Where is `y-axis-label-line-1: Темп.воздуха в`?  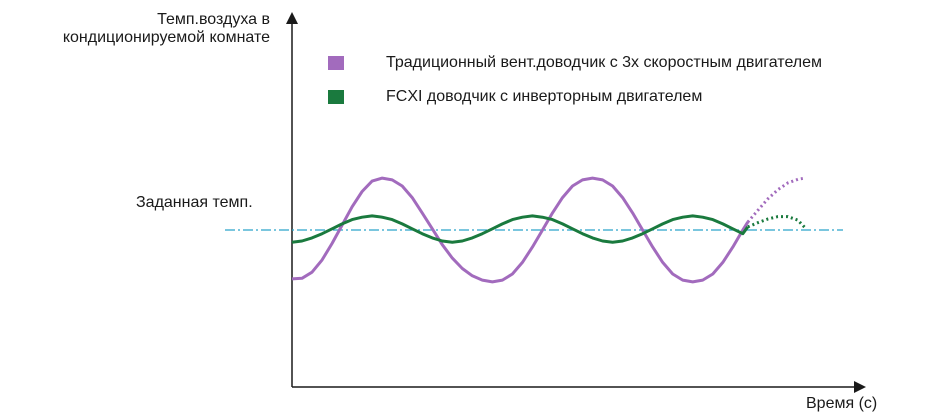
y-axis-label-line-1: Темп.воздуха в is located at coordinates (213, 19).